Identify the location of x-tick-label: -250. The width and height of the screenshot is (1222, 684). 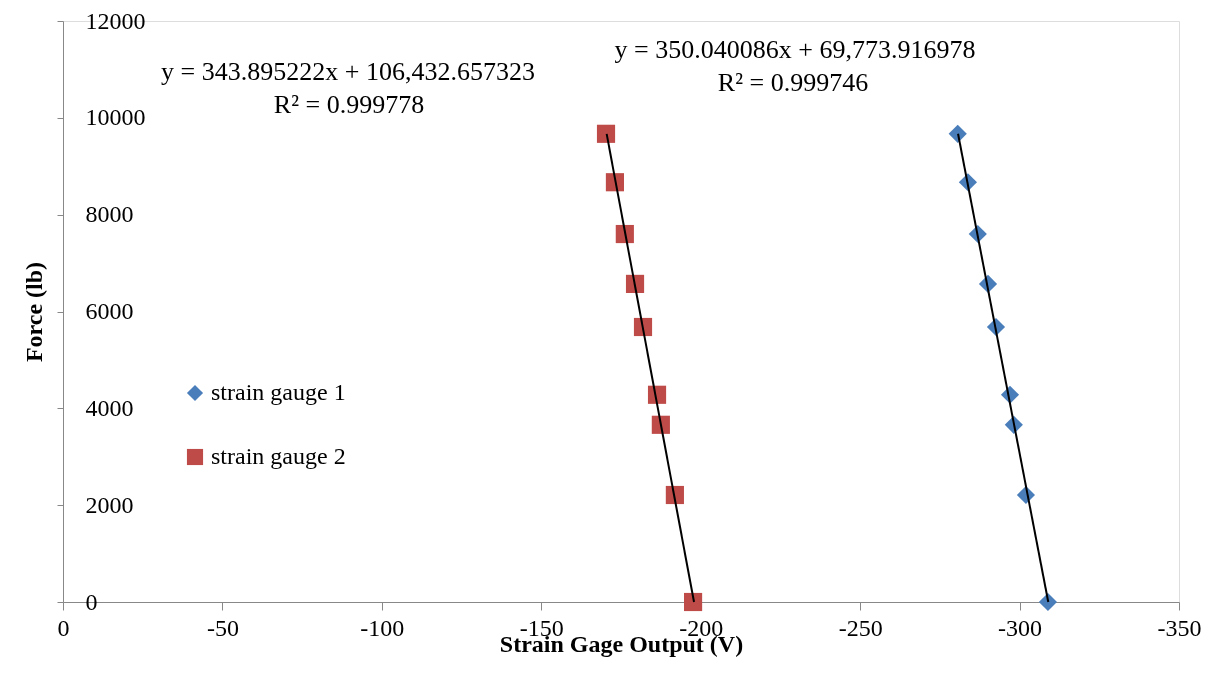
(860, 627).